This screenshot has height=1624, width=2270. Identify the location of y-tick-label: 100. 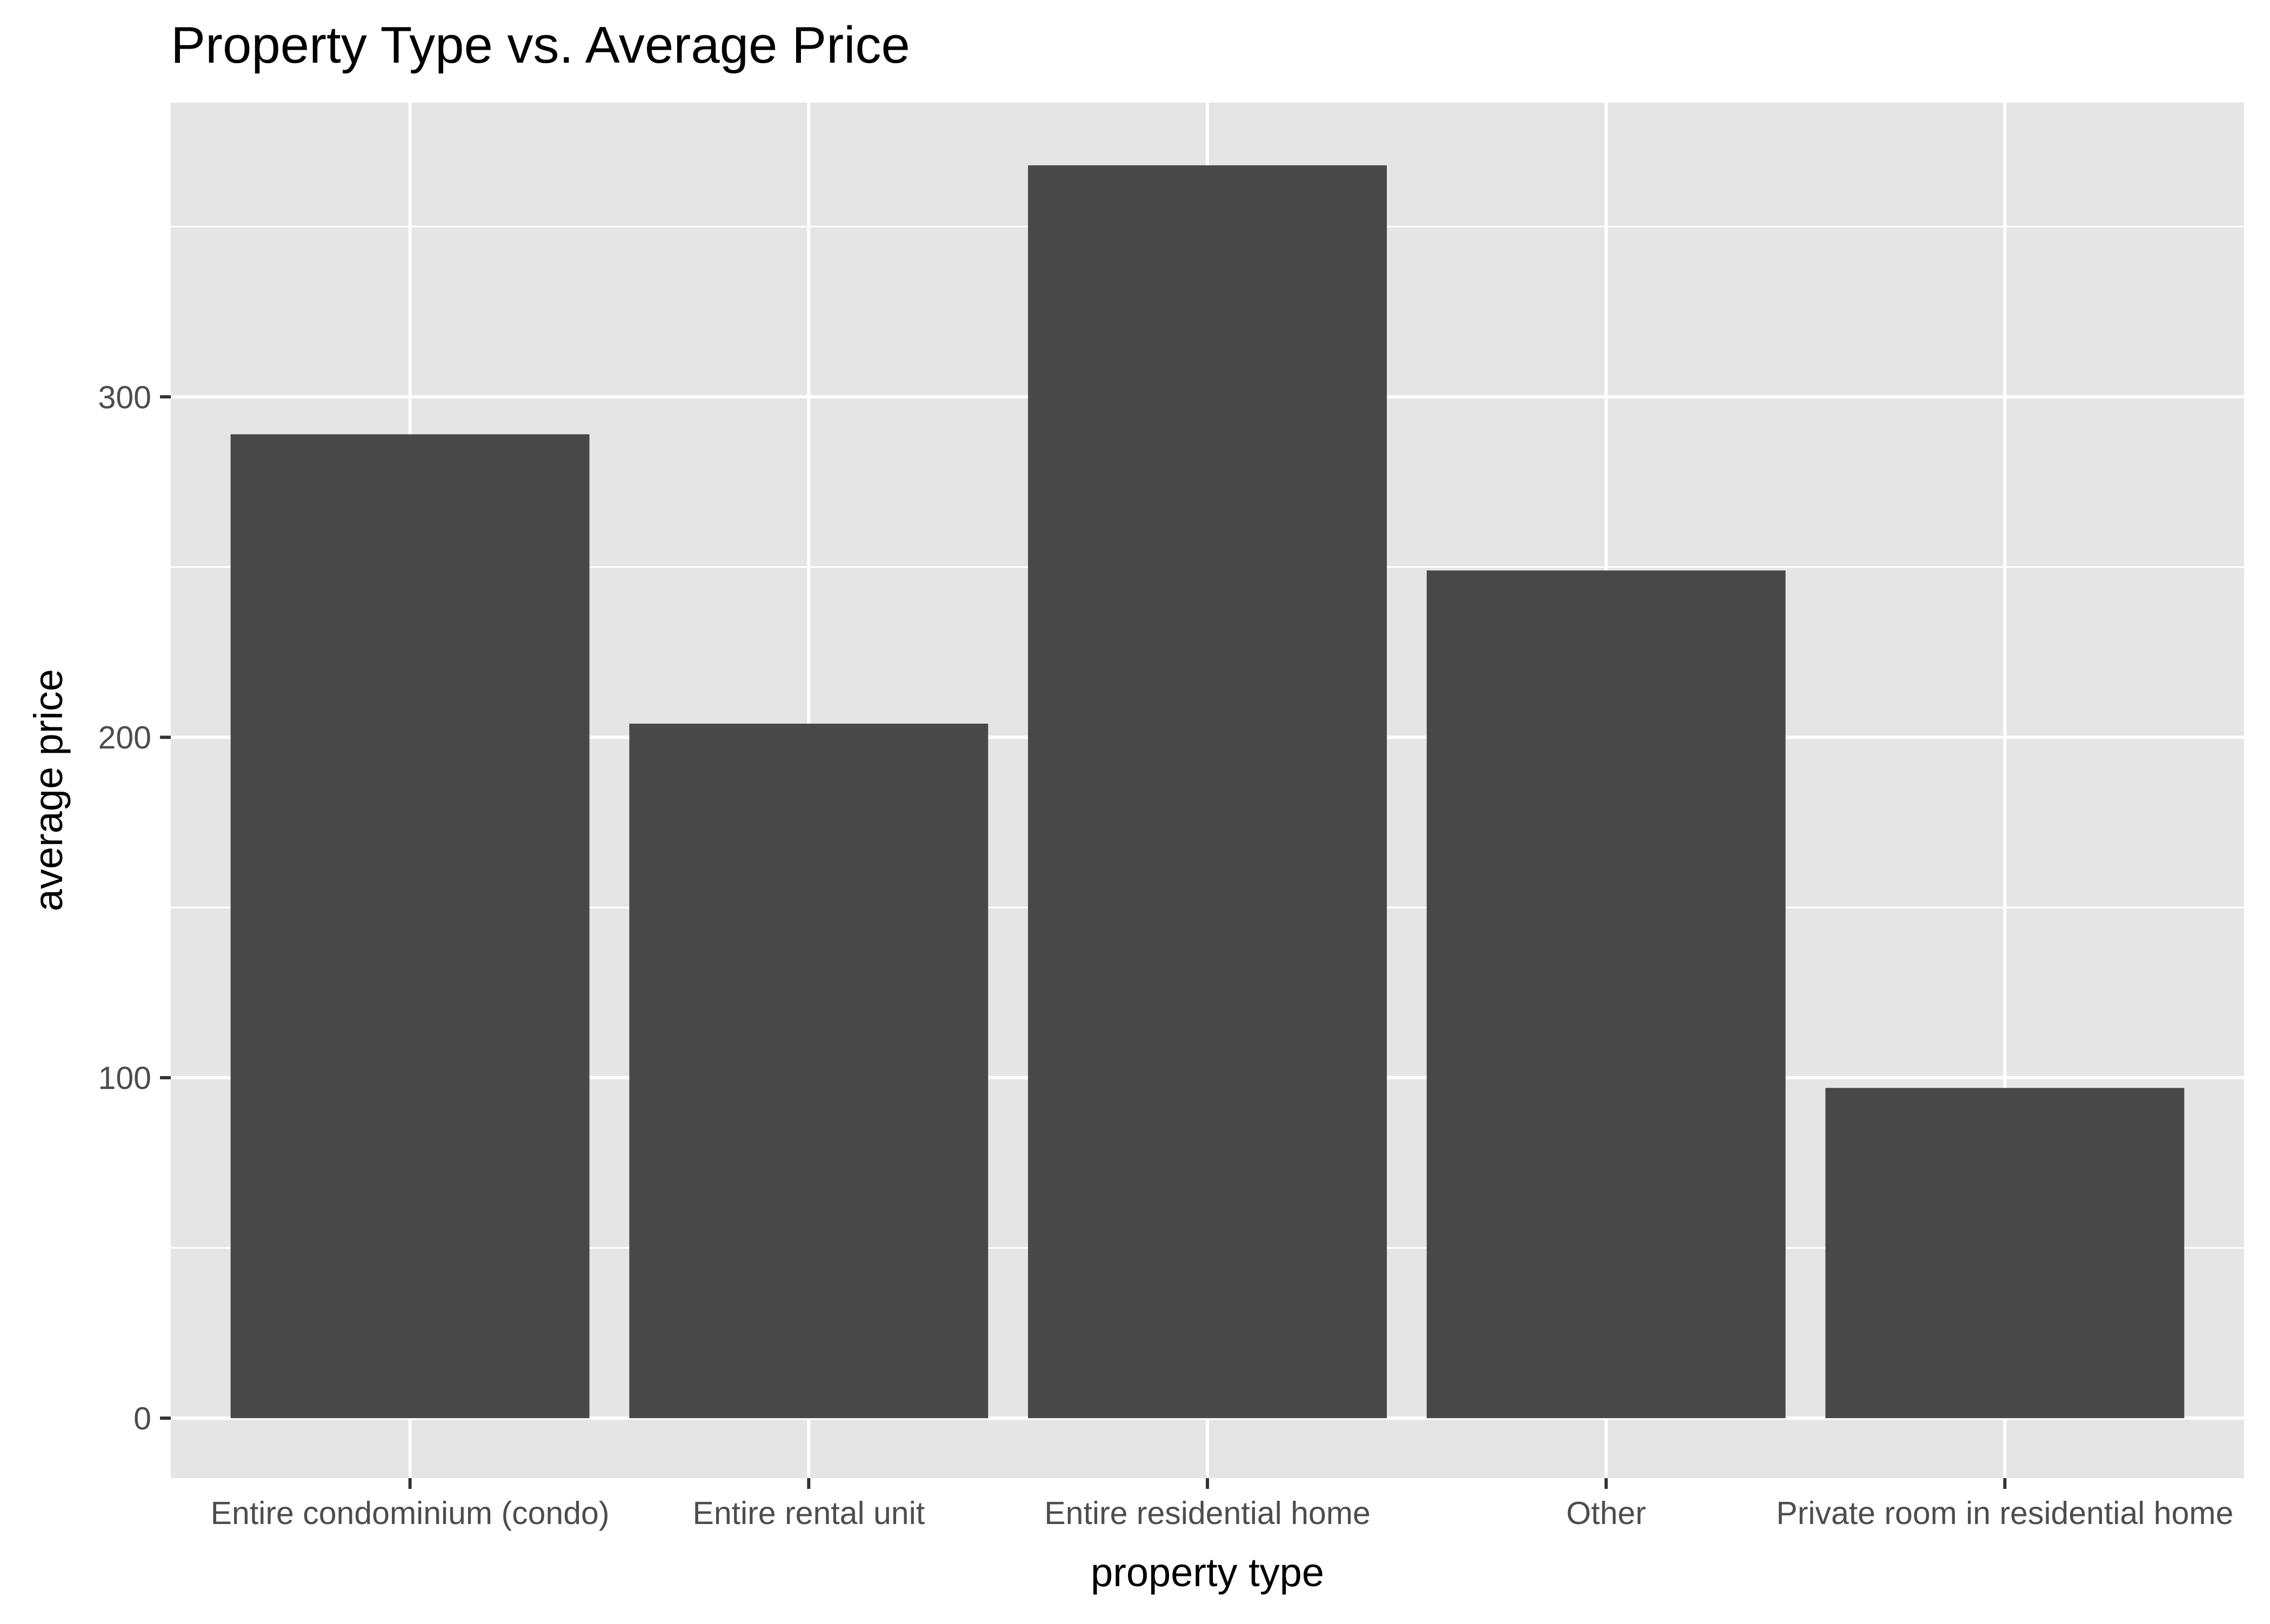
(124, 1078).